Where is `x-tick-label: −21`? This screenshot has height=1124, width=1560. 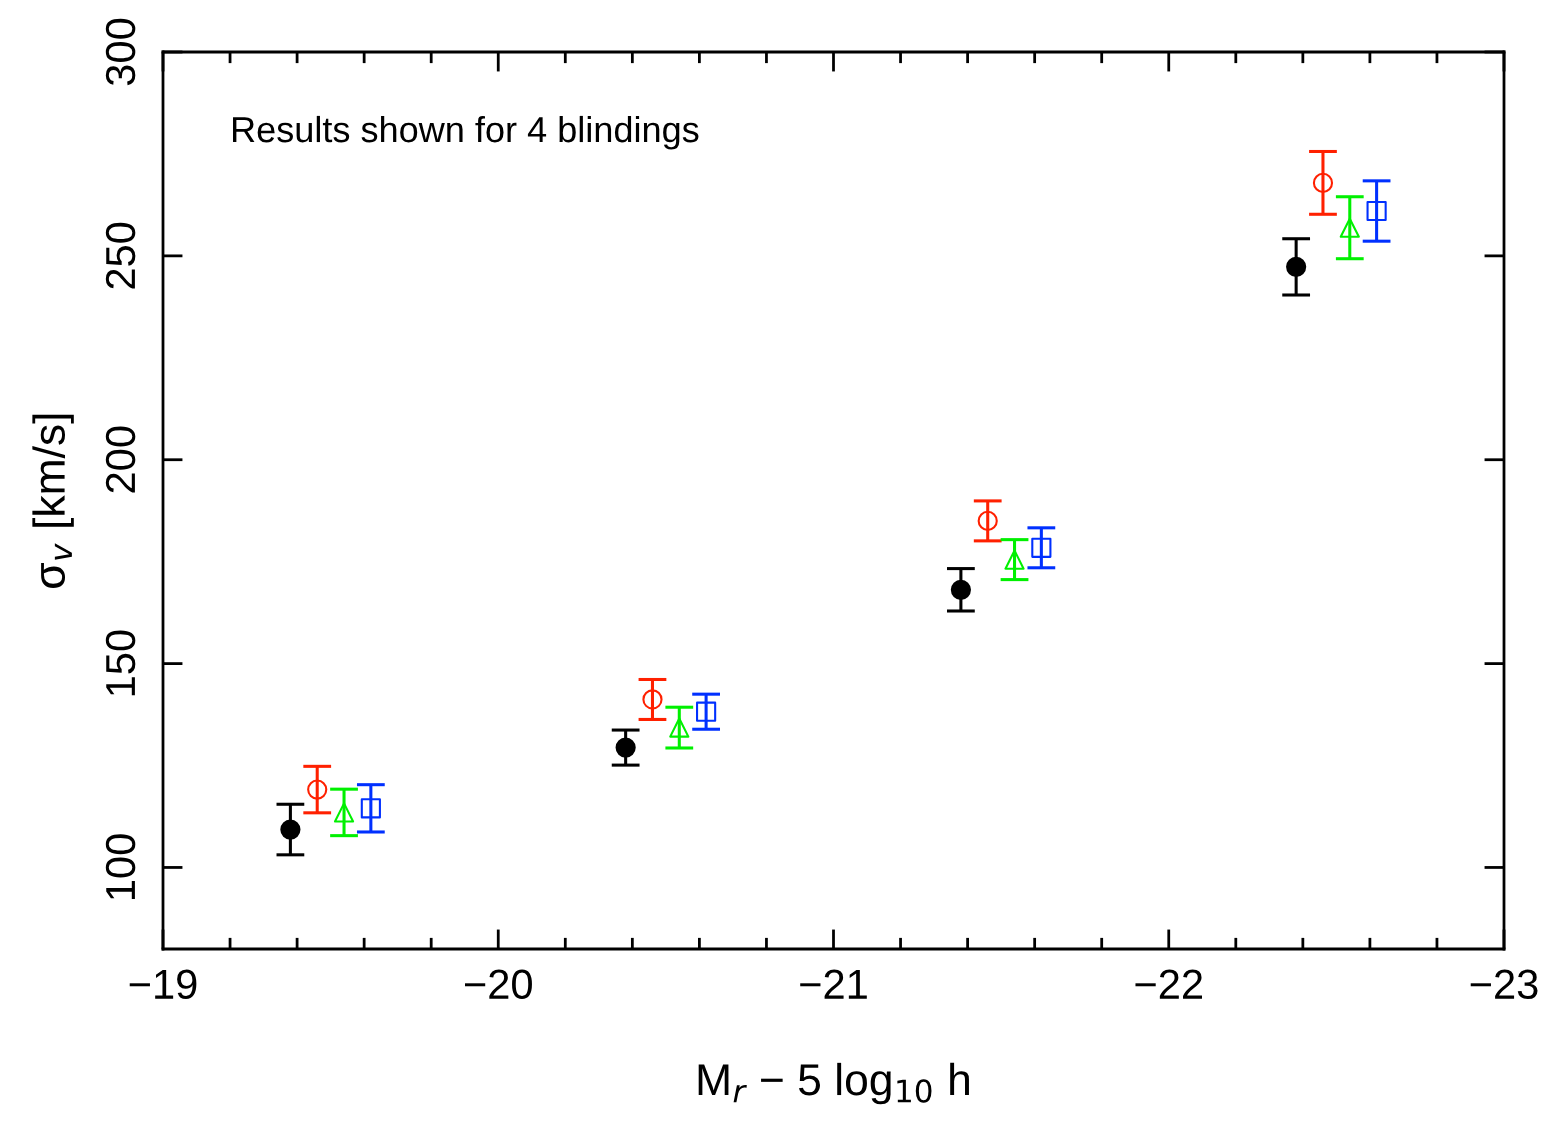
x-tick-label: −21 is located at coordinates (833, 984).